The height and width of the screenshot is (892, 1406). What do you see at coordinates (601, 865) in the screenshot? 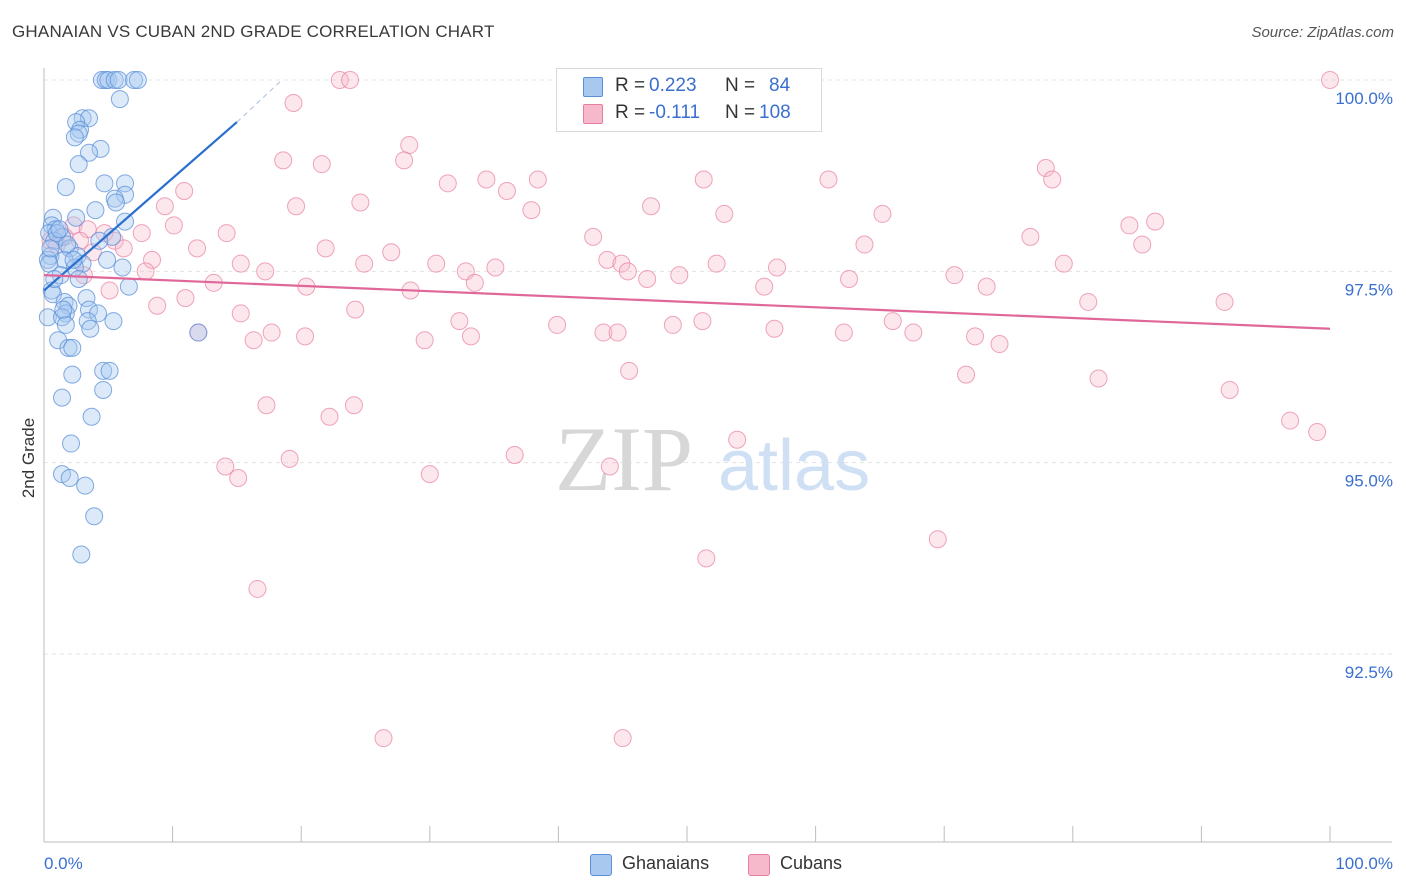
I see `ghanaians-swatch` at bounding box center [601, 865].